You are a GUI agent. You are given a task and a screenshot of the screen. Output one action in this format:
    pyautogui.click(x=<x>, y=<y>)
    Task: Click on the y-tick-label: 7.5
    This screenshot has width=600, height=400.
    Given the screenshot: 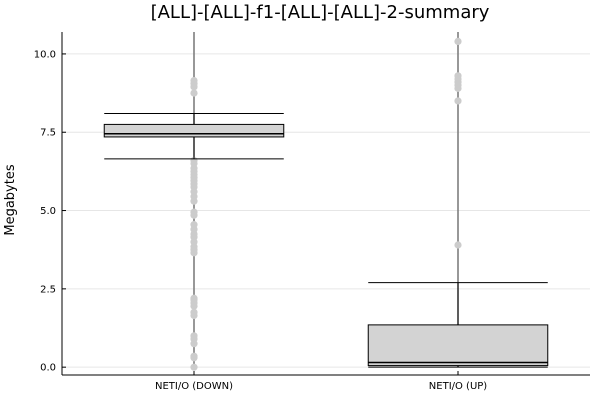 What is the action you would take?
    pyautogui.click(x=48, y=133)
    